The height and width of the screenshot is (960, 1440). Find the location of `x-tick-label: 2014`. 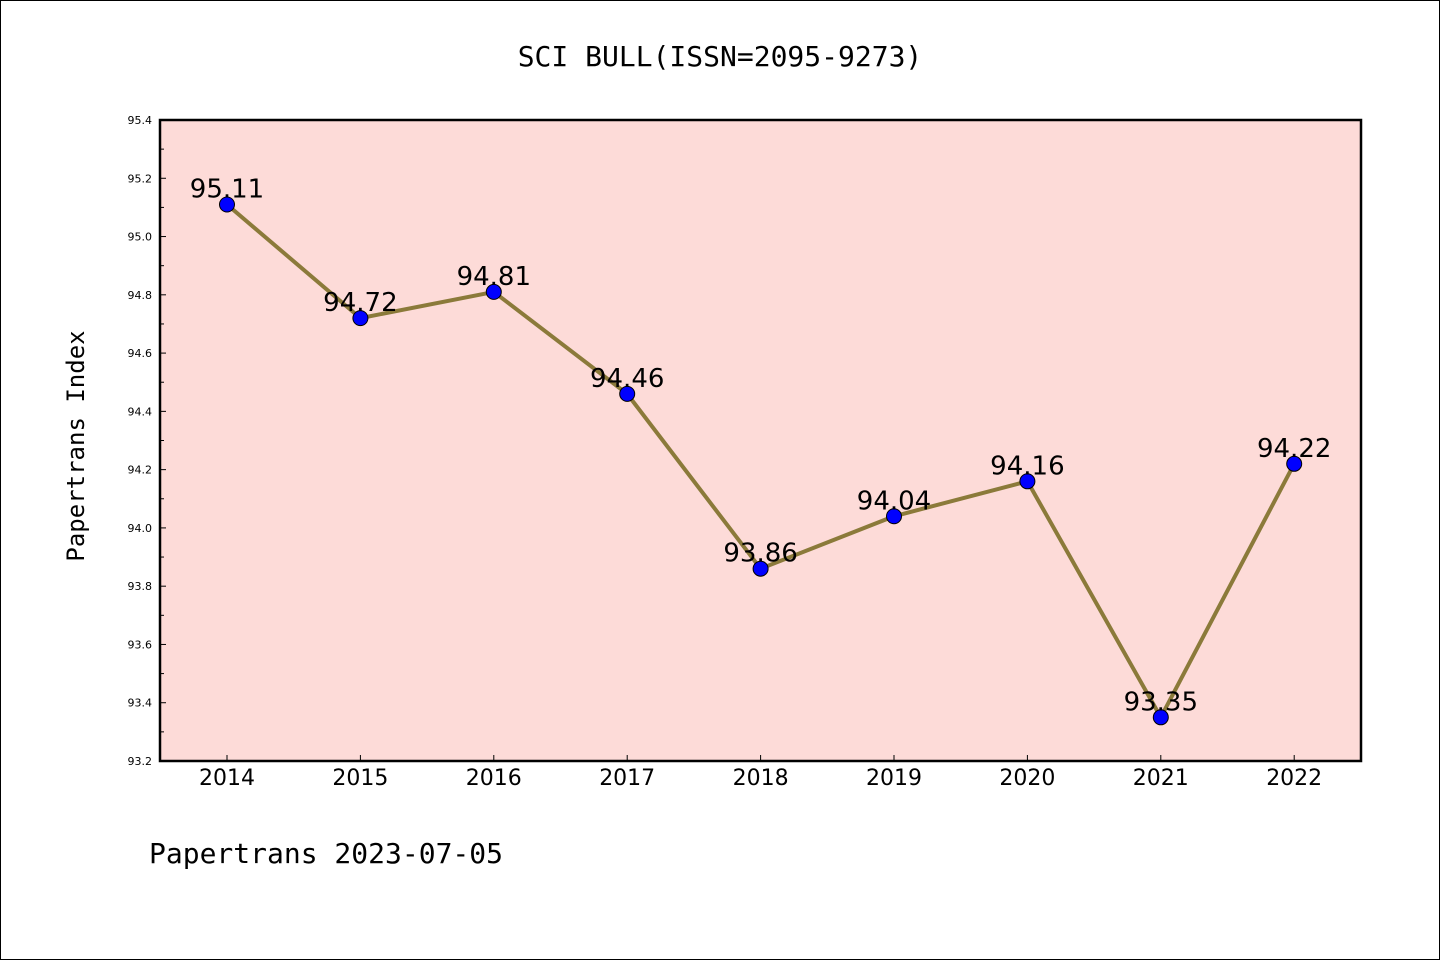

x-tick-label: 2014 is located at coordinates (227, 778).